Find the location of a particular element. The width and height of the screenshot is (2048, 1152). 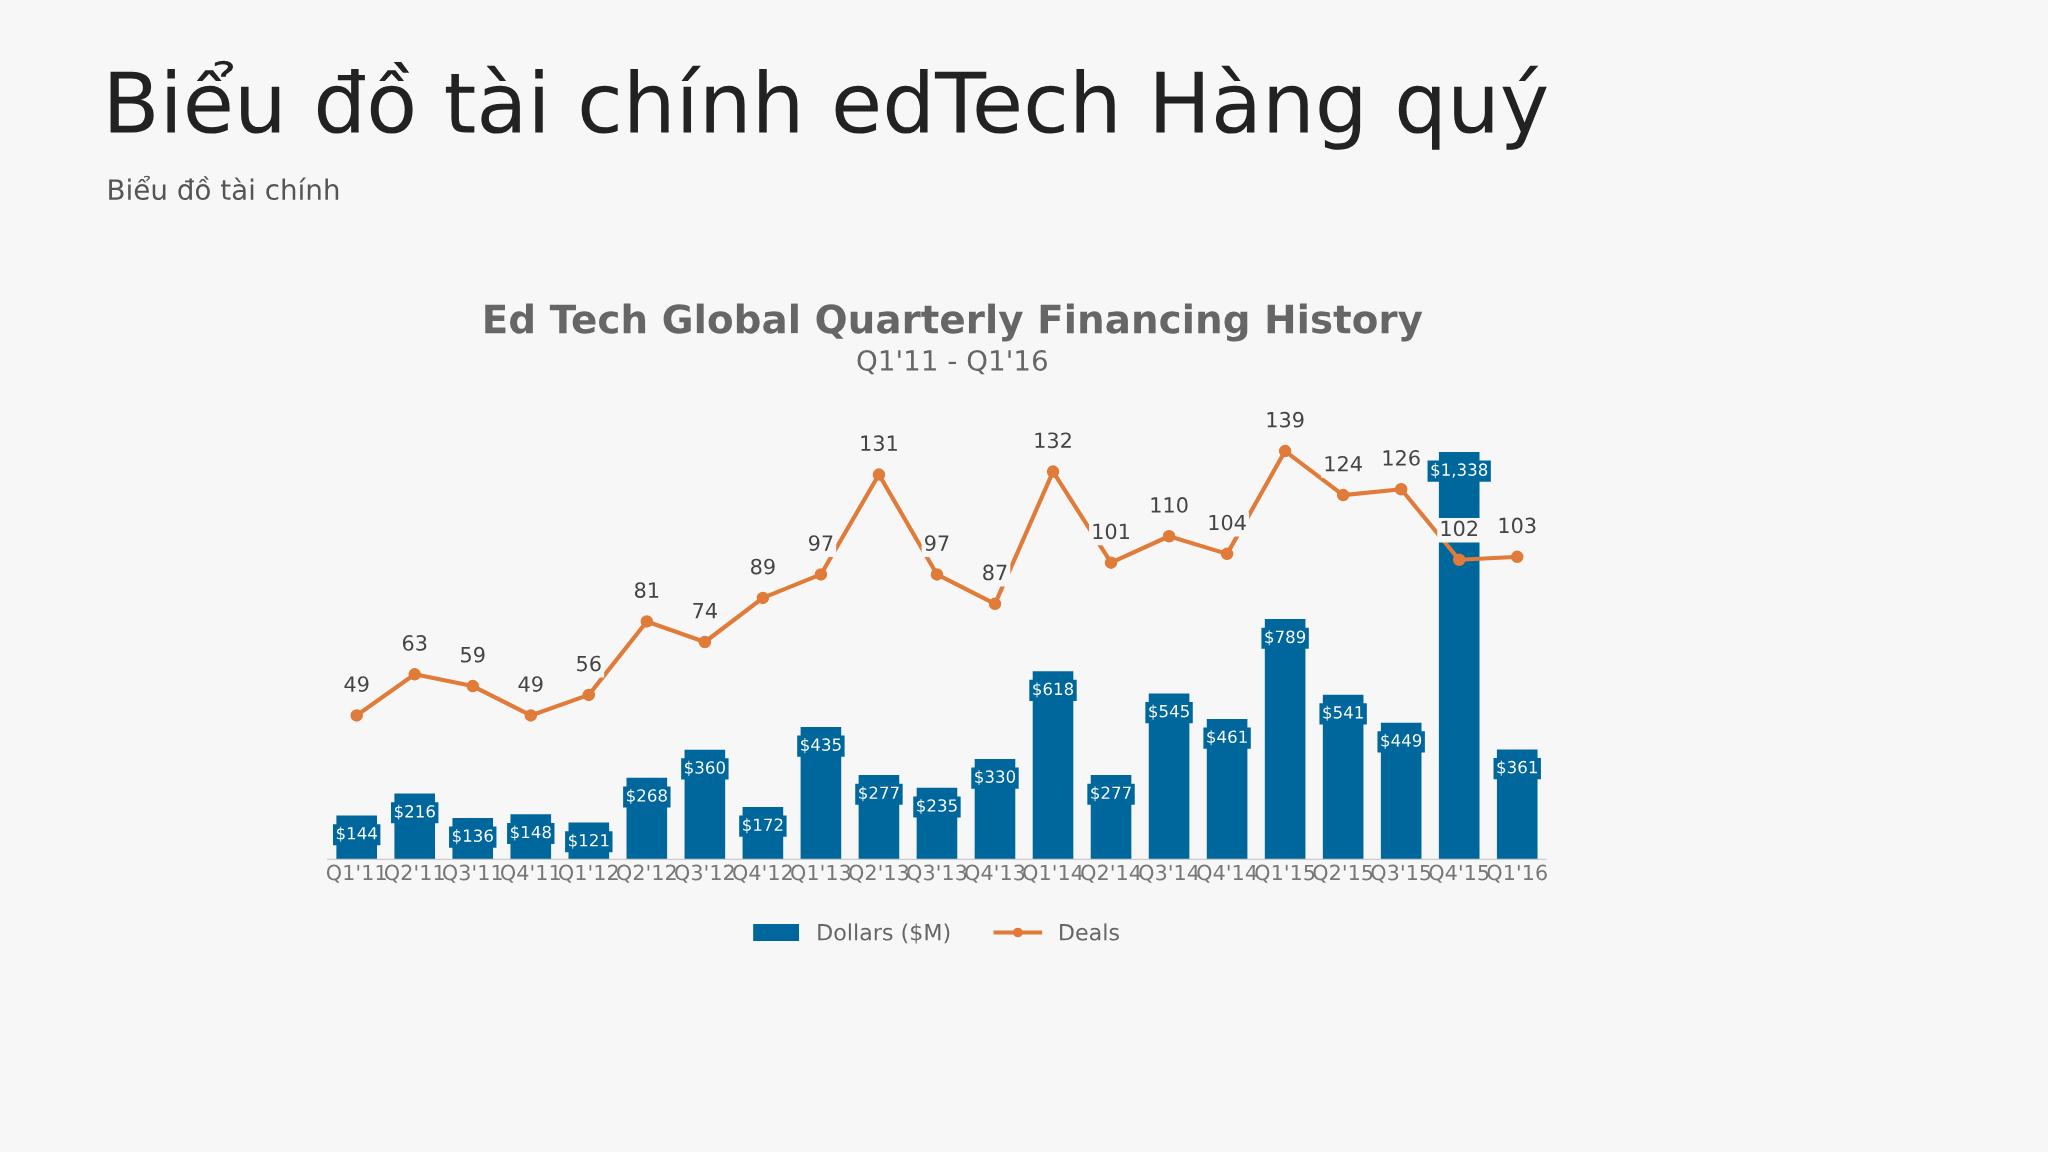

data-label: $435 is located at coordinates (821, 746).